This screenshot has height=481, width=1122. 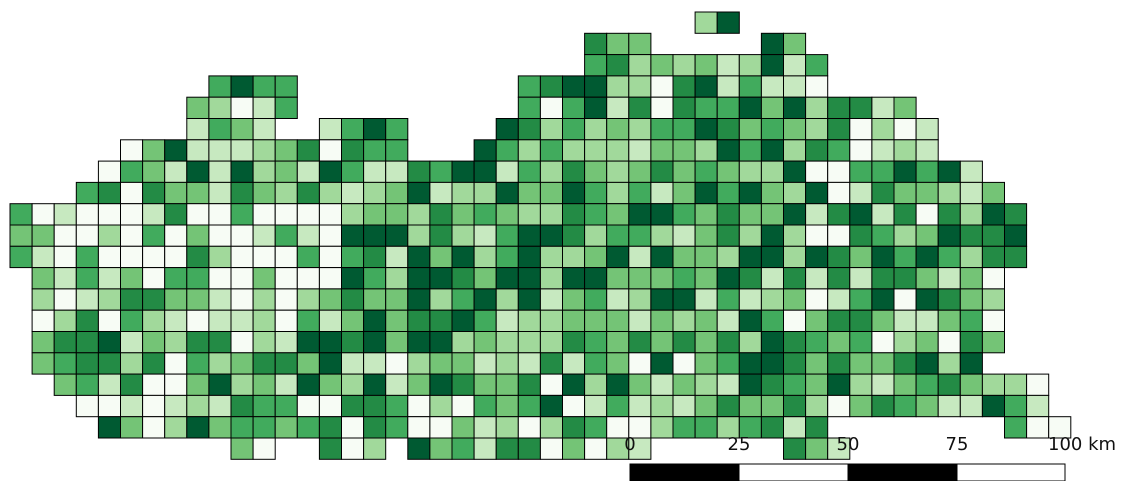 I want to click on scale-bar: 0 25 50 75 100 km, so click(x=870, y=457).